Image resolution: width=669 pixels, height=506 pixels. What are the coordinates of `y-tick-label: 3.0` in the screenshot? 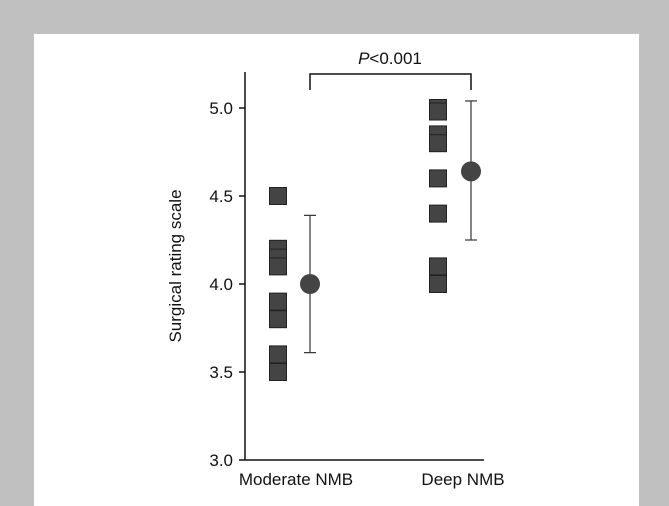 It's located at (221, 460).